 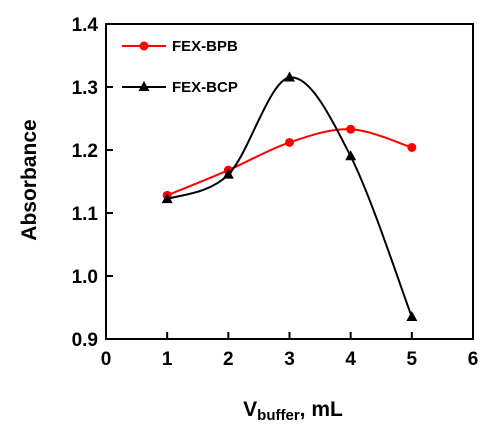 What do you see at coordinates (412, 359) in the screenshot?
I see `x-tick-label: 5` at bounding box center [412, 359].